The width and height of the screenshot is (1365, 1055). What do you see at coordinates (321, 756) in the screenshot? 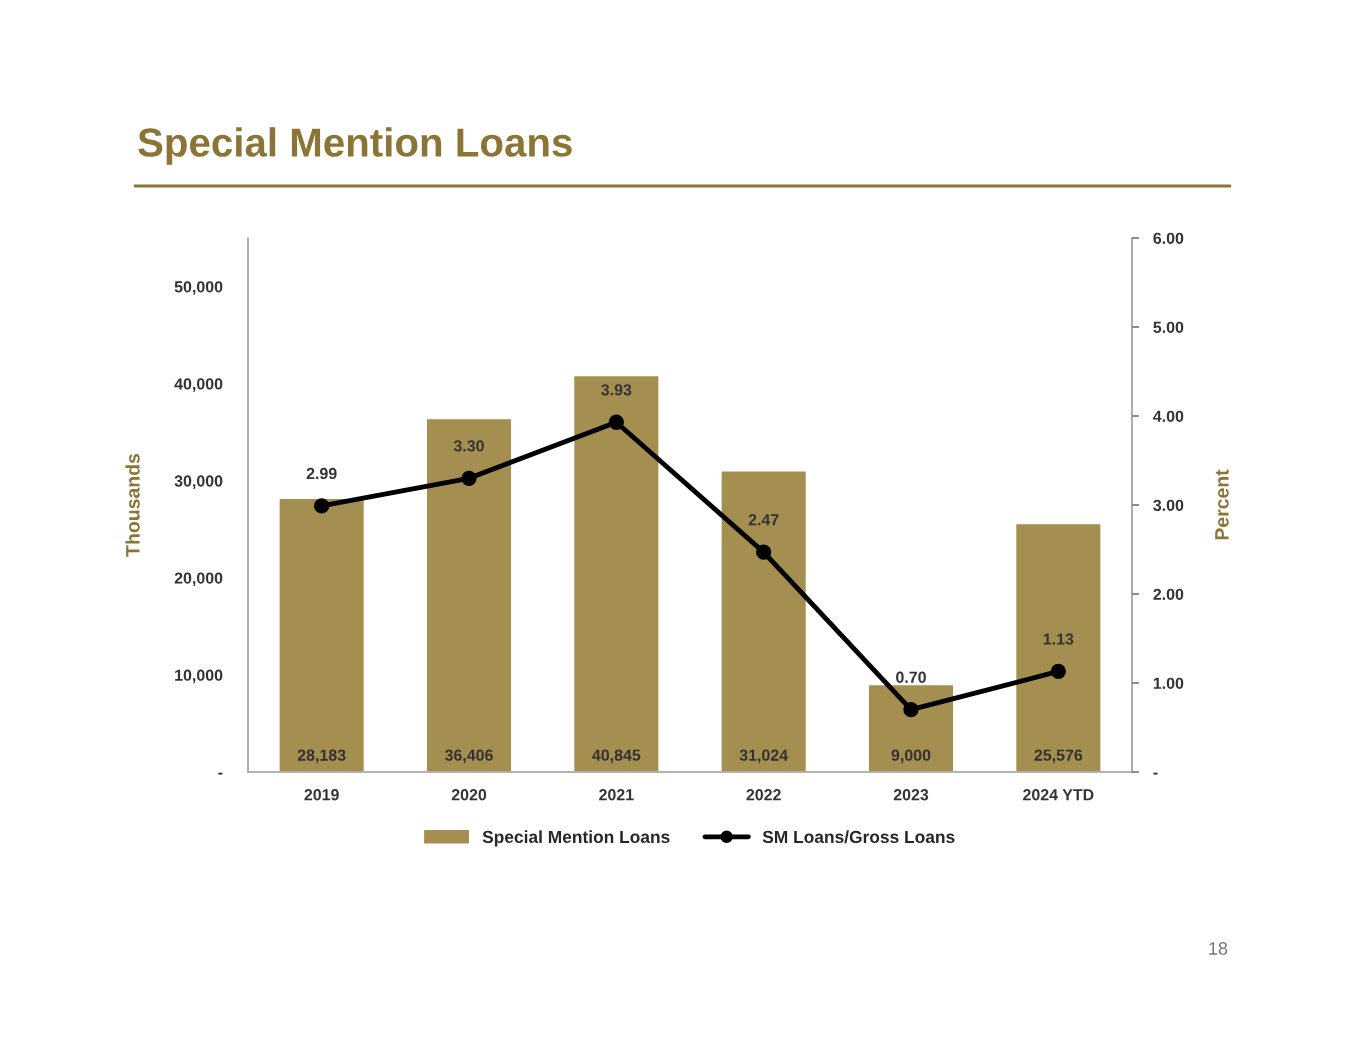
I see `data-label: 28,183` at bounding box center [321, 756].